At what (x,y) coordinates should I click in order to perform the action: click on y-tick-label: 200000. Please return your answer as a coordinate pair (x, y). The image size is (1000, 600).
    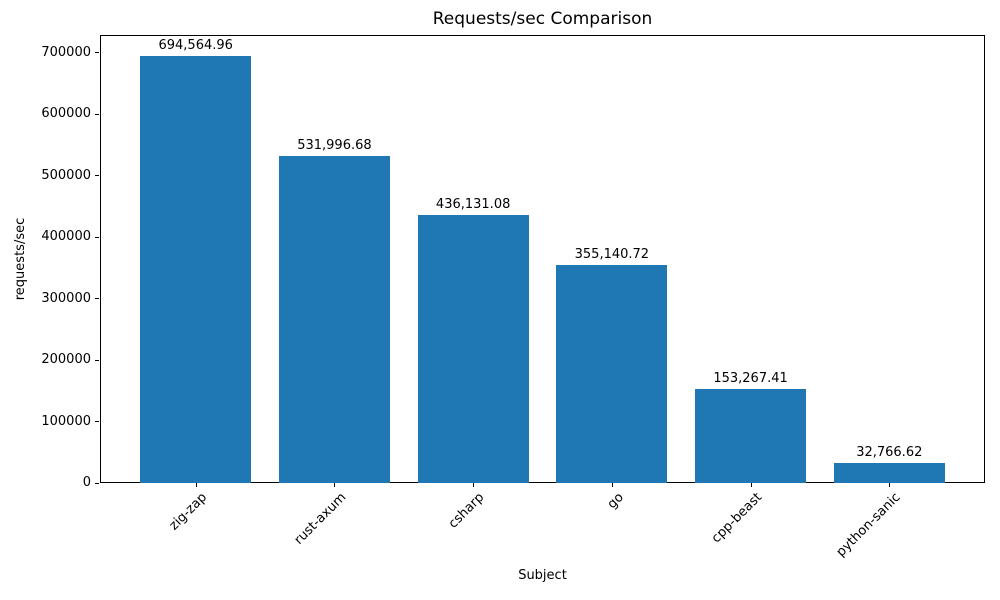
    Looking at the image, I should click on (66, 360).